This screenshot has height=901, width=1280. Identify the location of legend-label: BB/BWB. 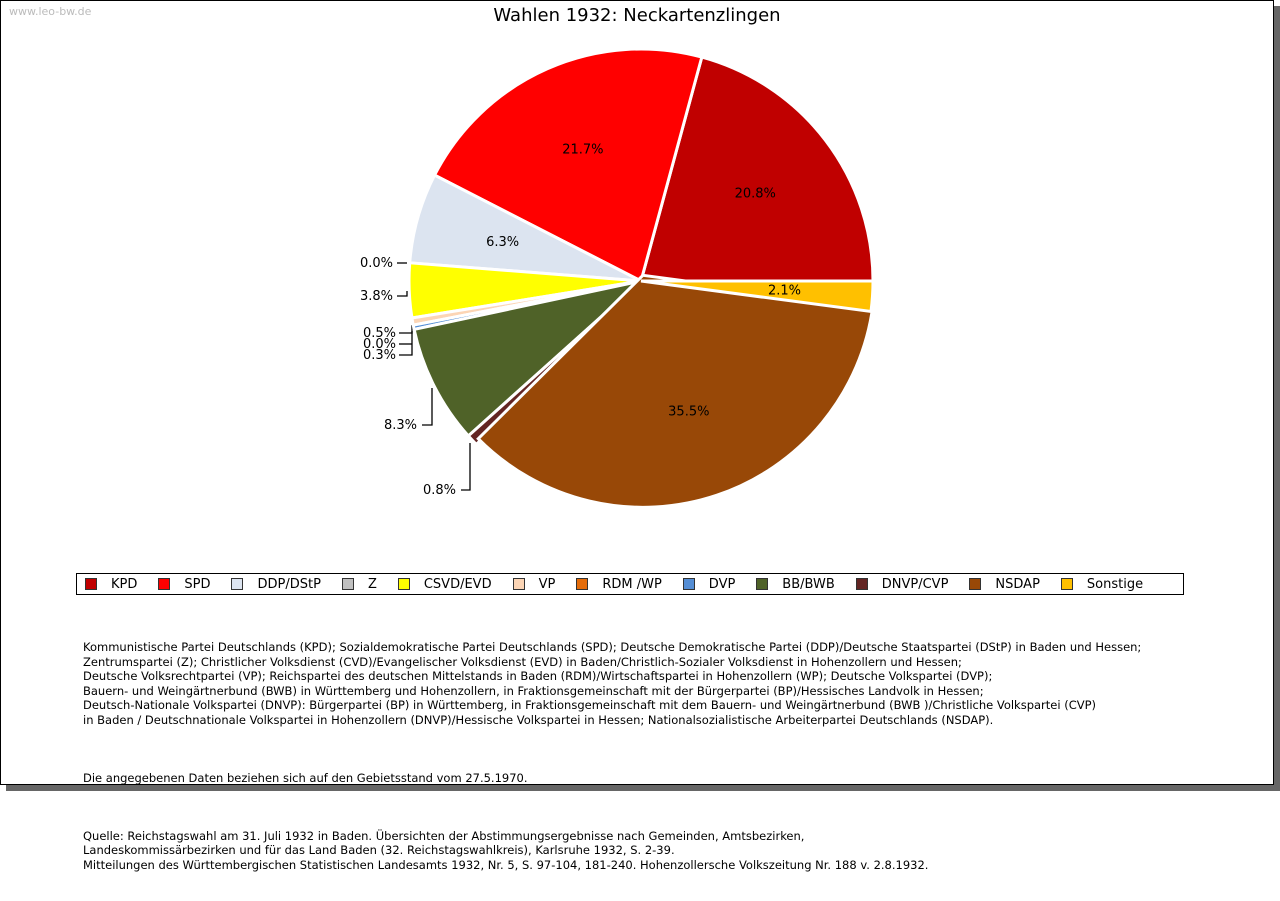
(808, 584).